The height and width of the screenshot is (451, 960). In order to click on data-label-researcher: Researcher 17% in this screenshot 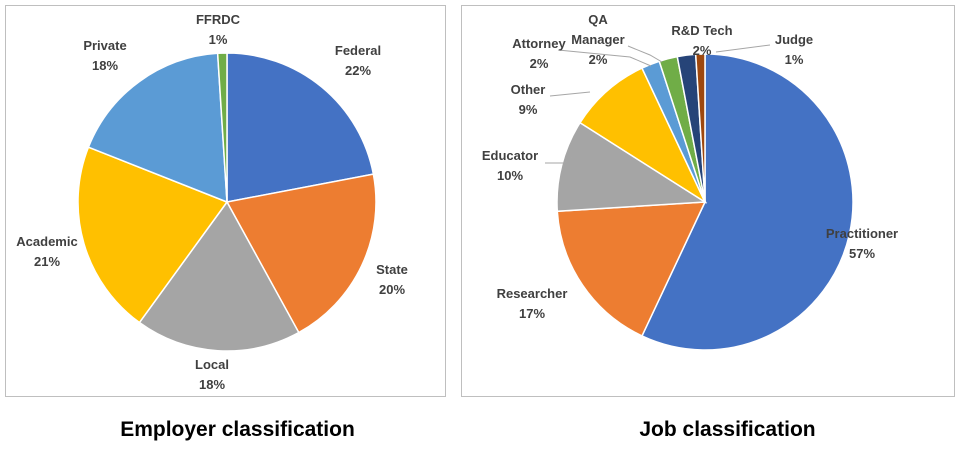, I will do `click(532, 303)`.